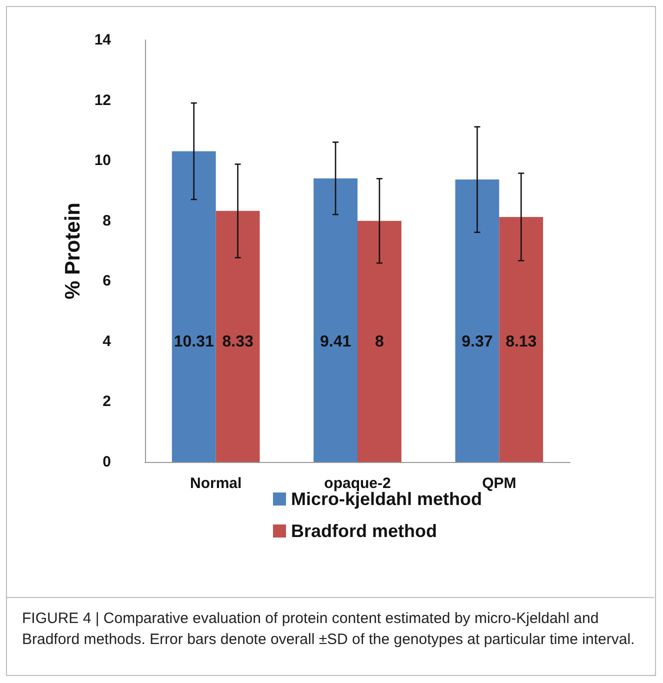 This screenshot has height=683, width=663. Describe the element at coordinates (477, 342) in the screenshot. I see `data-label: 9.37` at that location.